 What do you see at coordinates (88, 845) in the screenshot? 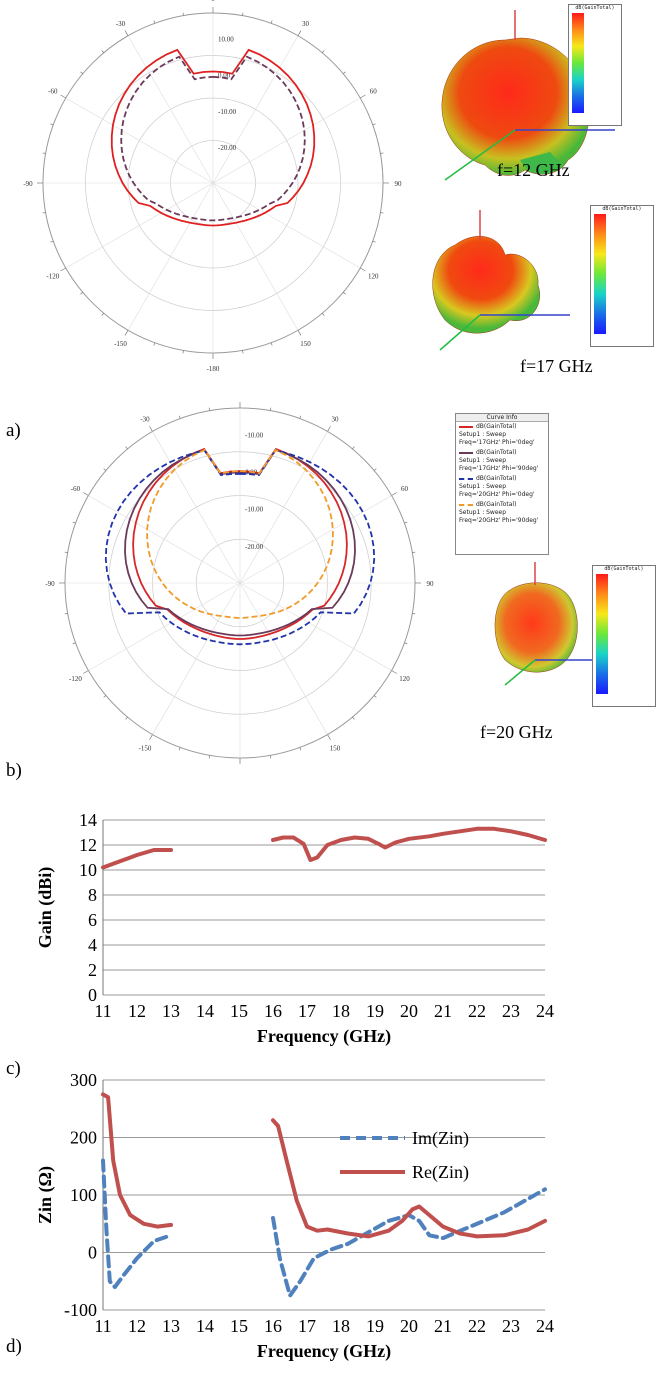
I see `y-tick-label: 12` at bounding box center [88, 845].